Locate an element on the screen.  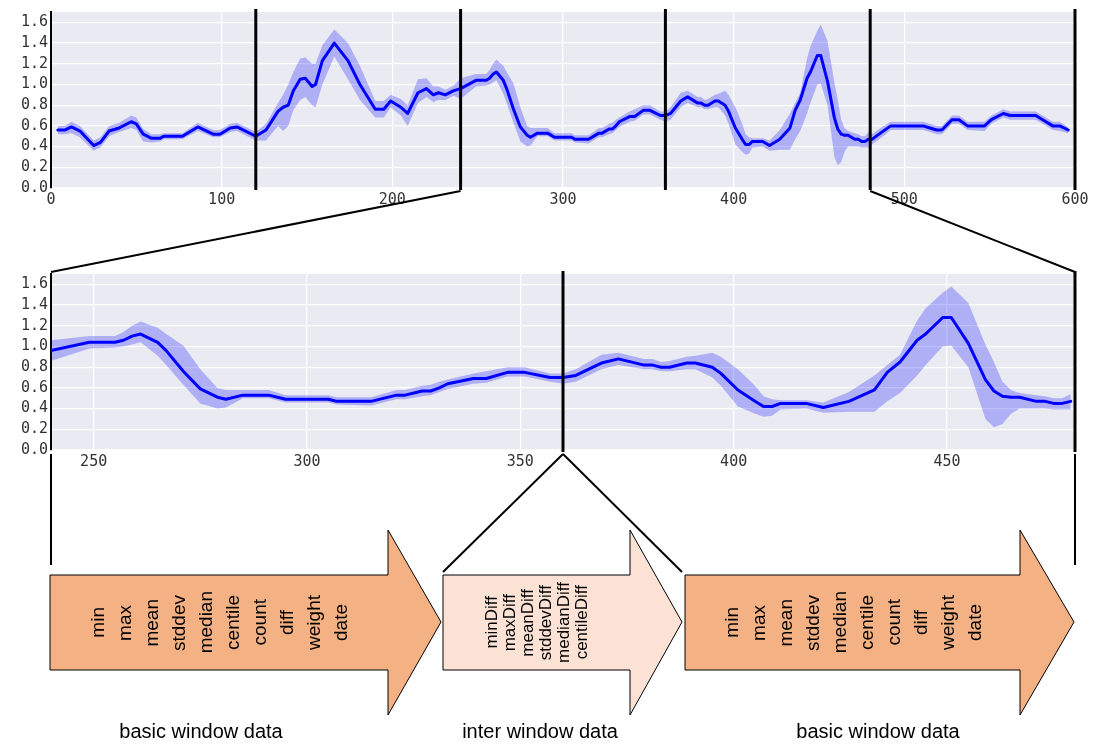
text: minDiff maxDiff meanDiff stddevDiff medianDiff centileDiff is located at coordinates (536, 622).